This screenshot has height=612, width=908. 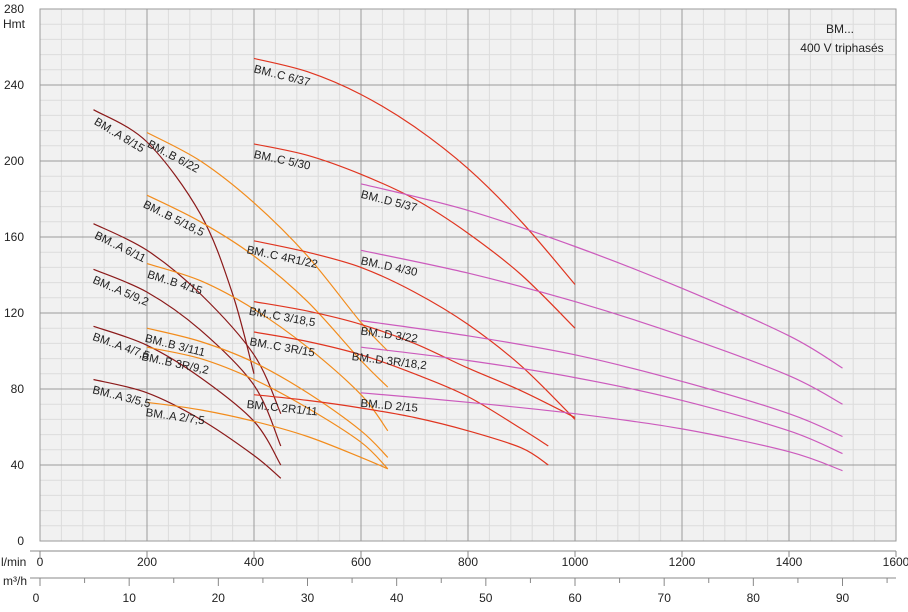 I want to click on x2-tick-label: 90, so click(x=843, y=598).